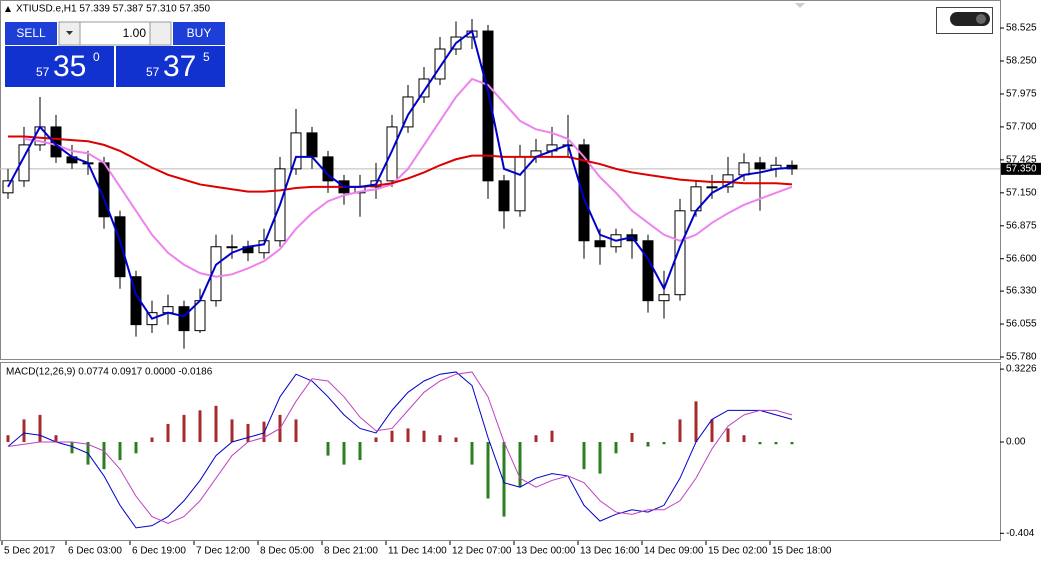 This screenshot has height=568, width=1042. Describe the element at coordinates (1020, 533) in the screenshot. I see `y-tick-label: -0.404` at that location.